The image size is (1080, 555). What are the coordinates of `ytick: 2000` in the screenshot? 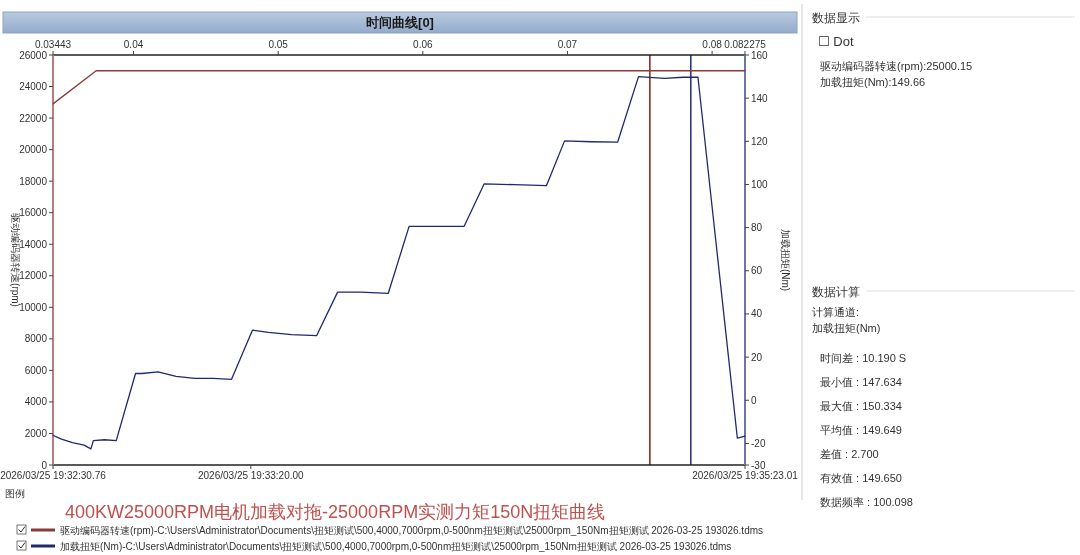 It's located at (35, 433).